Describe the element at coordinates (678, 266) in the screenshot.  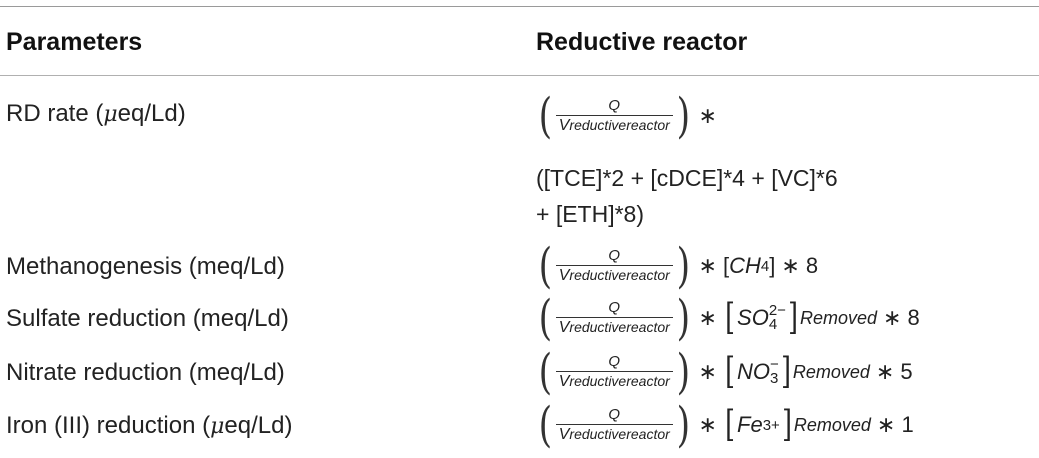
I see `formula-methanogenesis: ( Q Vreductivereactor ) ∗ [CH 4] ∗ 8` at that location.